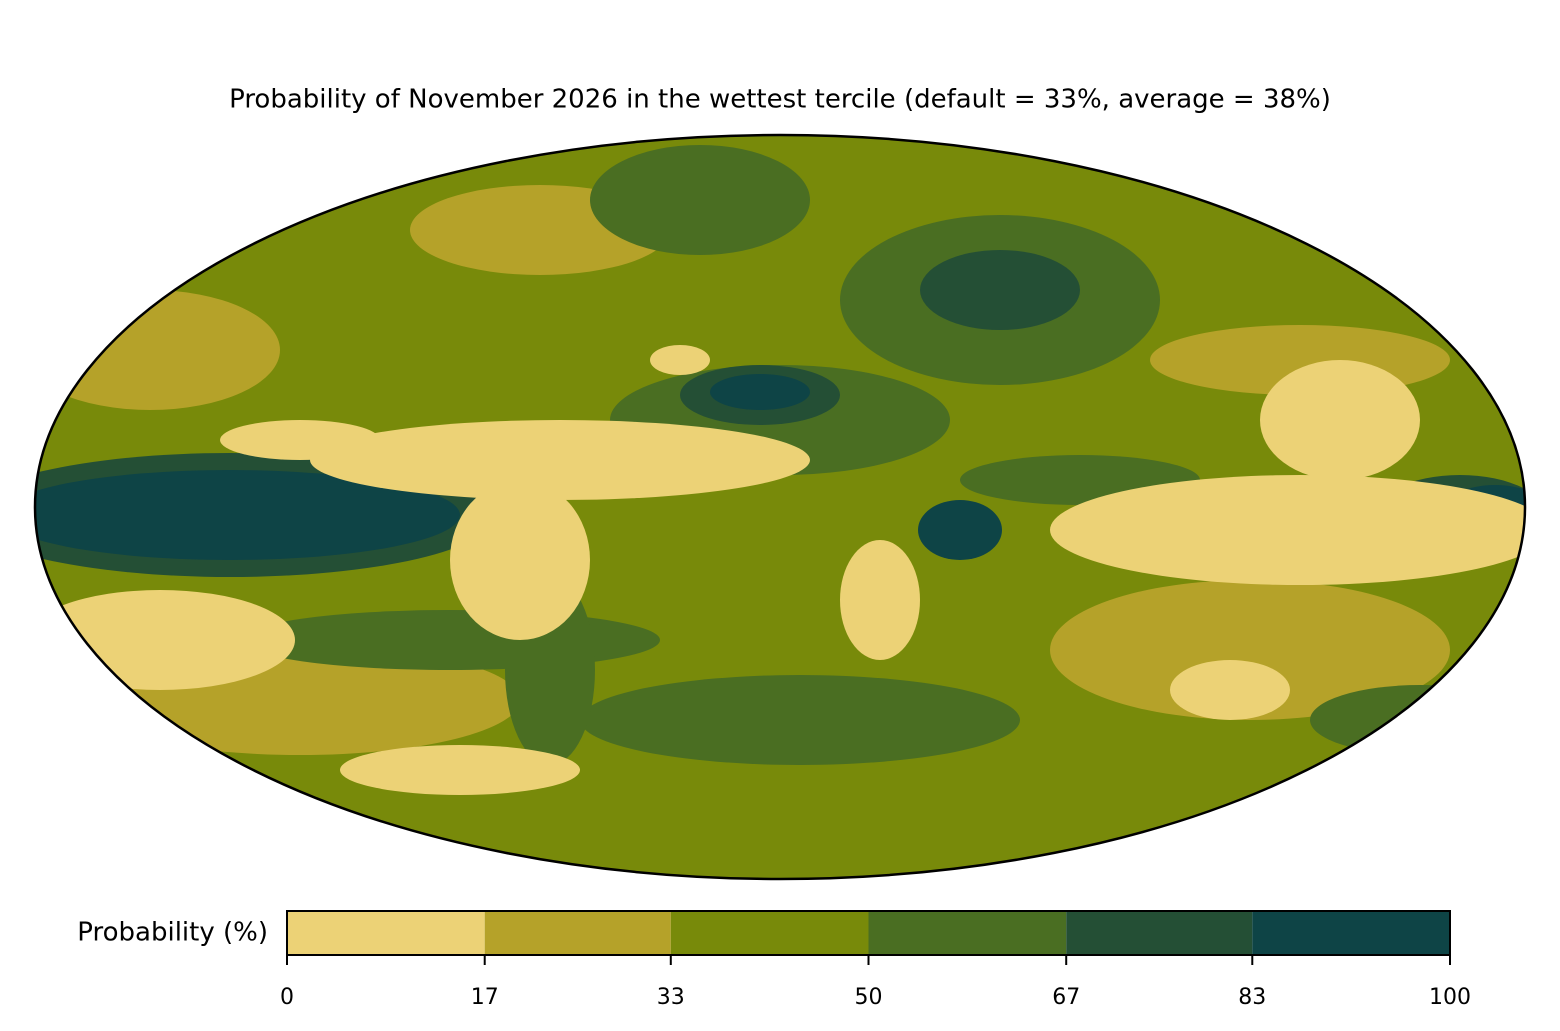 The height and width of the screenshot is (1031, 1560). What do you see at coordinates (172, 933) in the screenshot?
I see `colorbar-label: Probability (%)` at bounding box center [172, 933].